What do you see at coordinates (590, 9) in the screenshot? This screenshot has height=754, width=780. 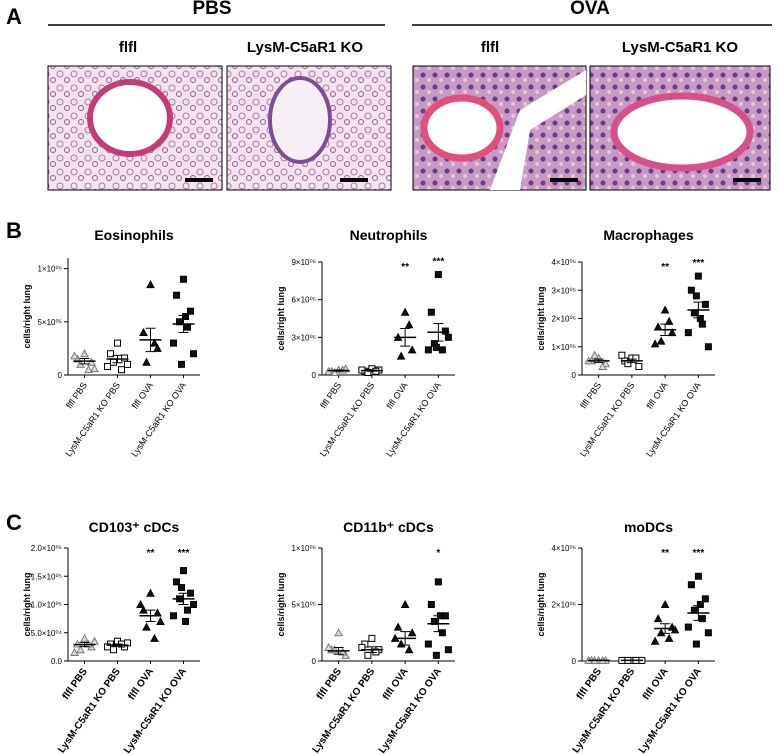 I see `group-label: OVA` at bounding box center [590, 9].